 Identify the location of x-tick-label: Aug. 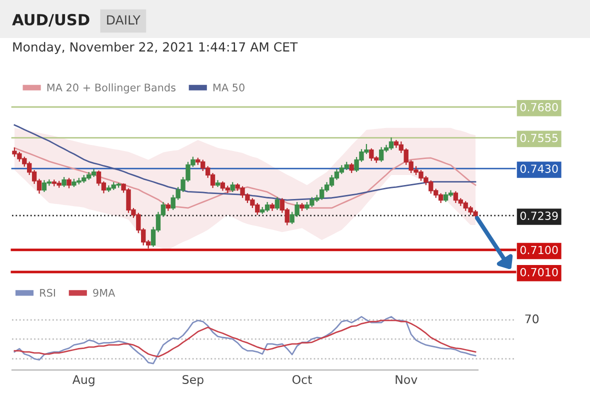
(83, 380).